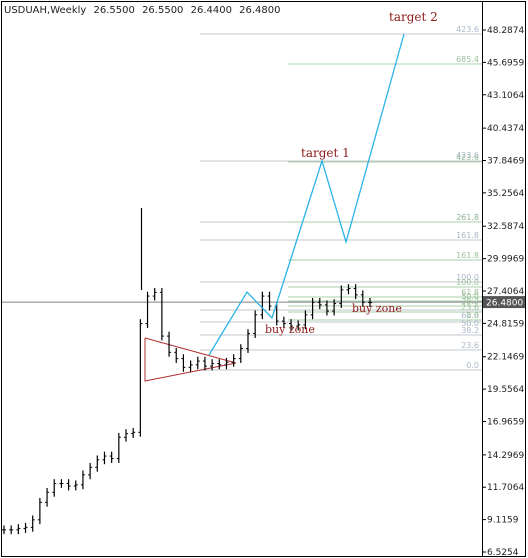 Image resolution: width=528 pixels, height=558 pixels. I want to click on price-axis-label: 32.5874, so click(505, 227).